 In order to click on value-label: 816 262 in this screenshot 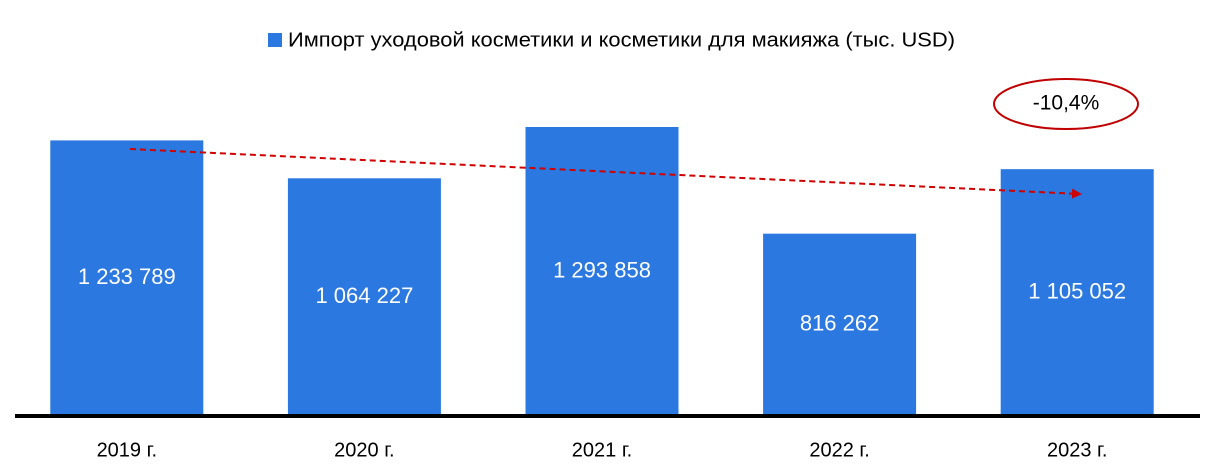, I will do `click(840, 323)`.